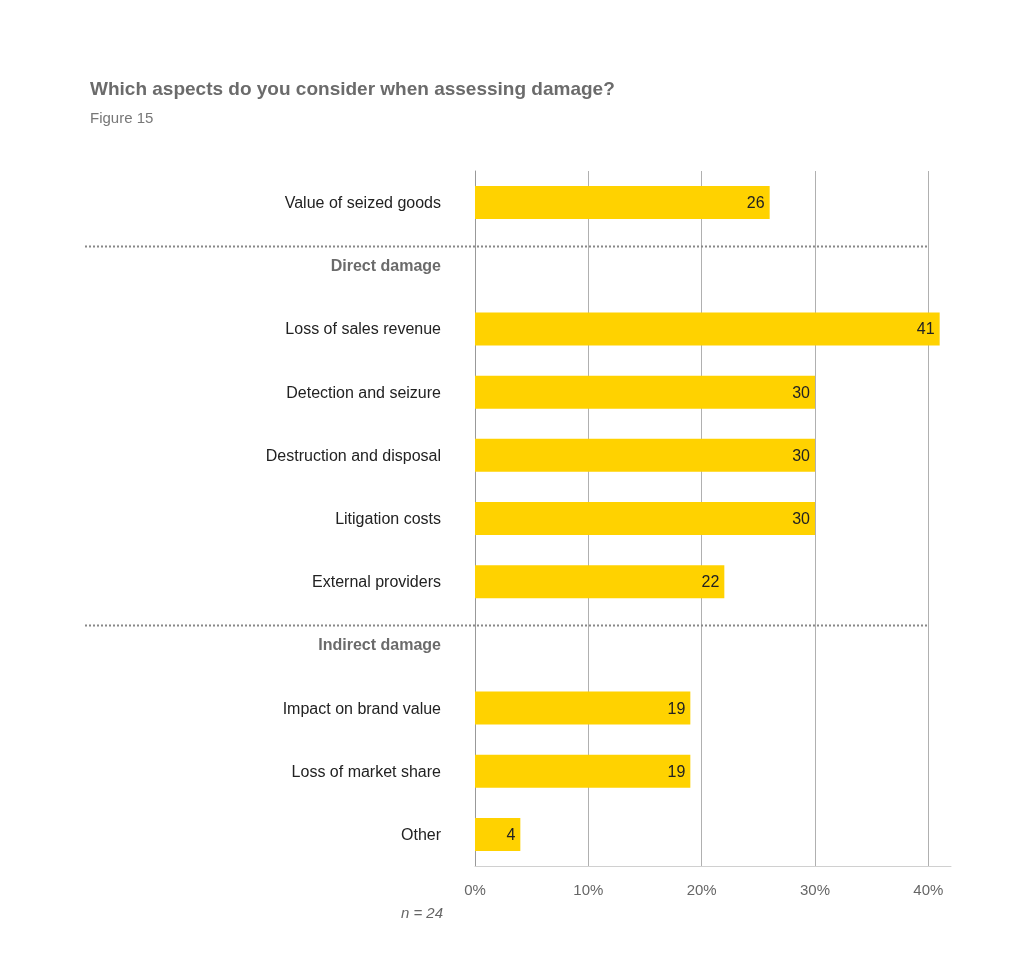 This screenshot has width=1017, height=979. Describe the element at coordinates (815, 889) in the screenshot. I see `x-tick-label: 30%` at that location.